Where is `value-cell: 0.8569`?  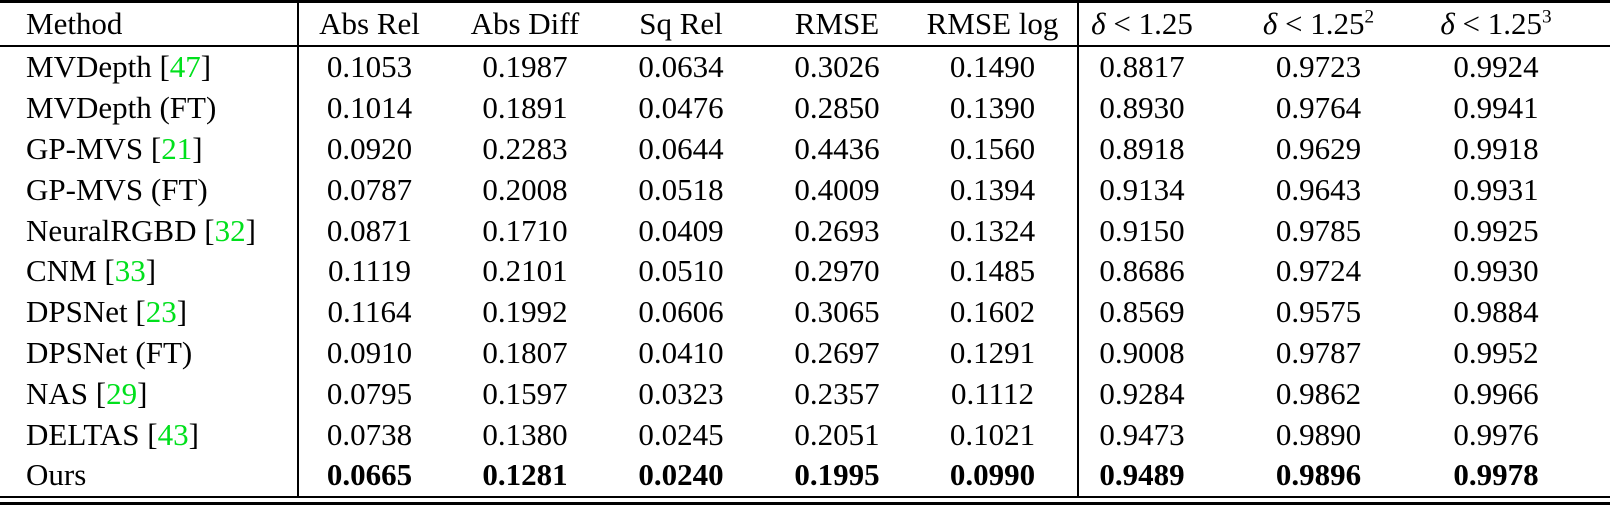
value-cell: 0.8569 is located at coordinates (1142, 312).